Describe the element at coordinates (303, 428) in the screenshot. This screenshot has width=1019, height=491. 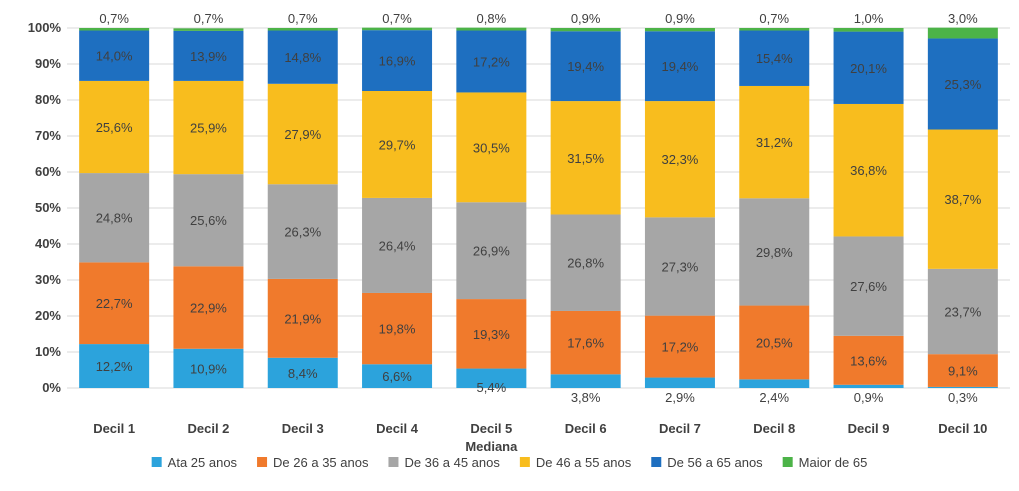
I see `x-tick-label: Decil 3` at that location.